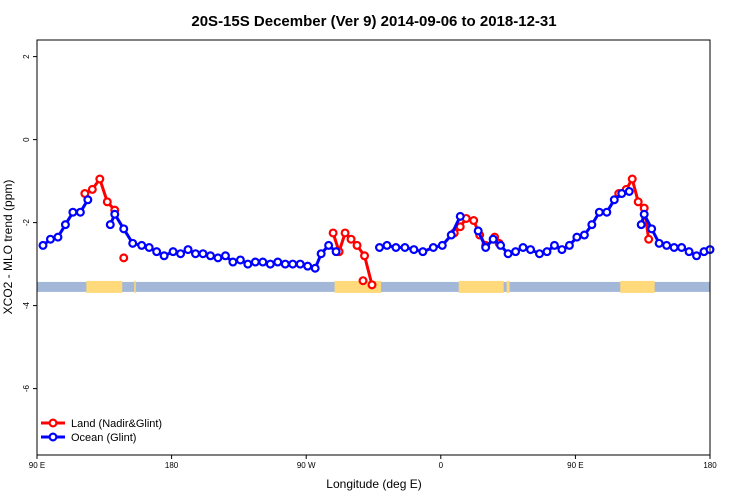  What do you see at coordinates (116, 424) in the screenshot?
I see `land-legend-label: Land (Nadir&Glint)` at bounding box center [116, 424].